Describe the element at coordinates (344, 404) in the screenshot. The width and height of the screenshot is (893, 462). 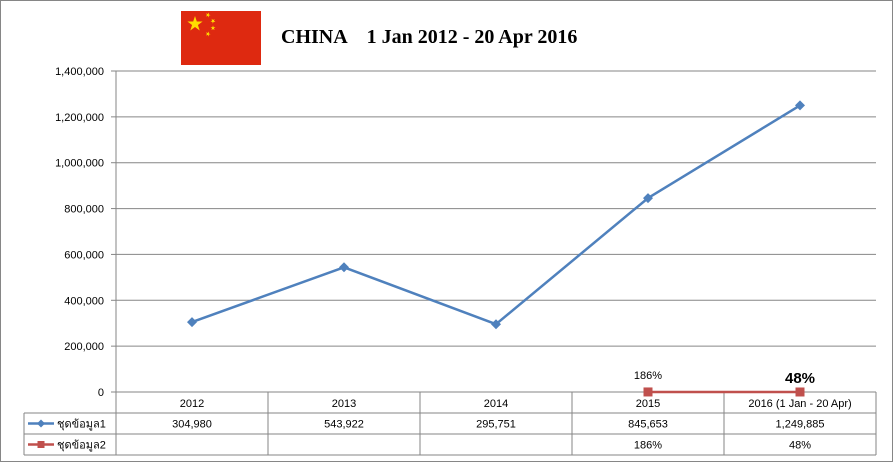
I see `x-tick-label: 2013` at that location.